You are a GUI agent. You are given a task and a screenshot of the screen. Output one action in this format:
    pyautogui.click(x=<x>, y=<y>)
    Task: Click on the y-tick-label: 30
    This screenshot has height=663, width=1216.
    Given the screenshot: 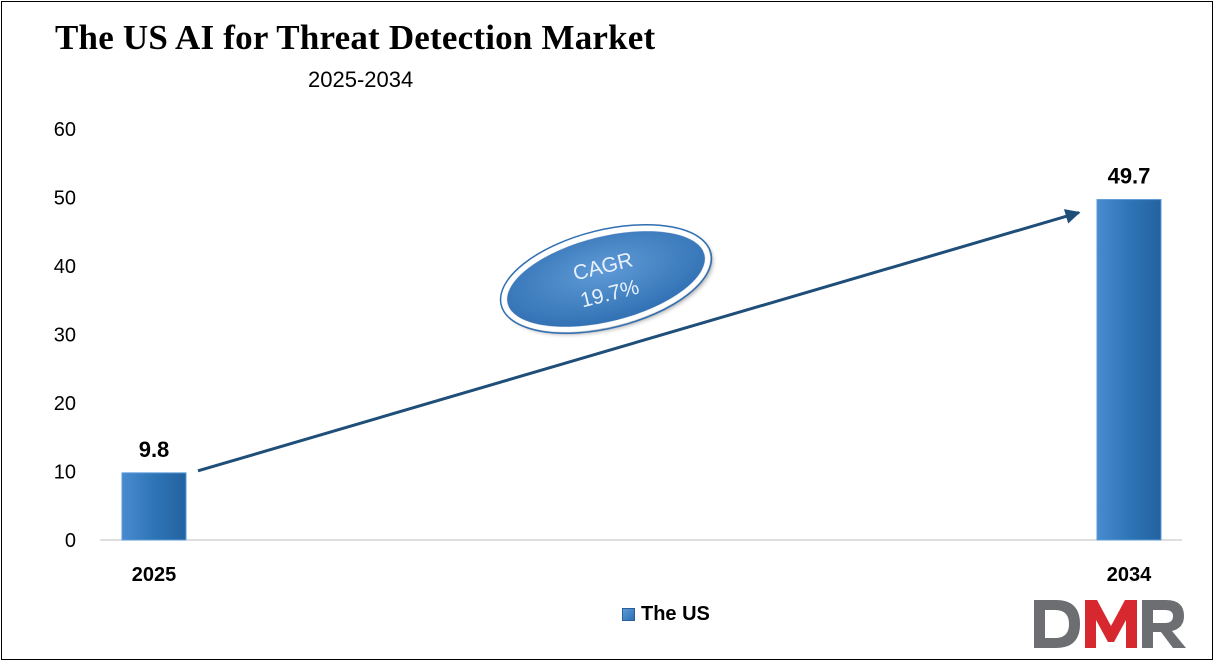 What is the action you would take?
    pyautogui.click(x=65, y=336)
    